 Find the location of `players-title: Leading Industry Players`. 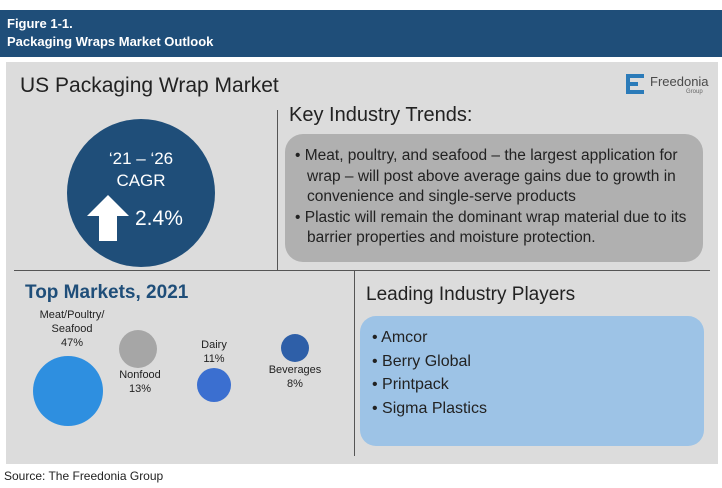

players-title: Leading Industry Players is located at coordinates (471, 294).